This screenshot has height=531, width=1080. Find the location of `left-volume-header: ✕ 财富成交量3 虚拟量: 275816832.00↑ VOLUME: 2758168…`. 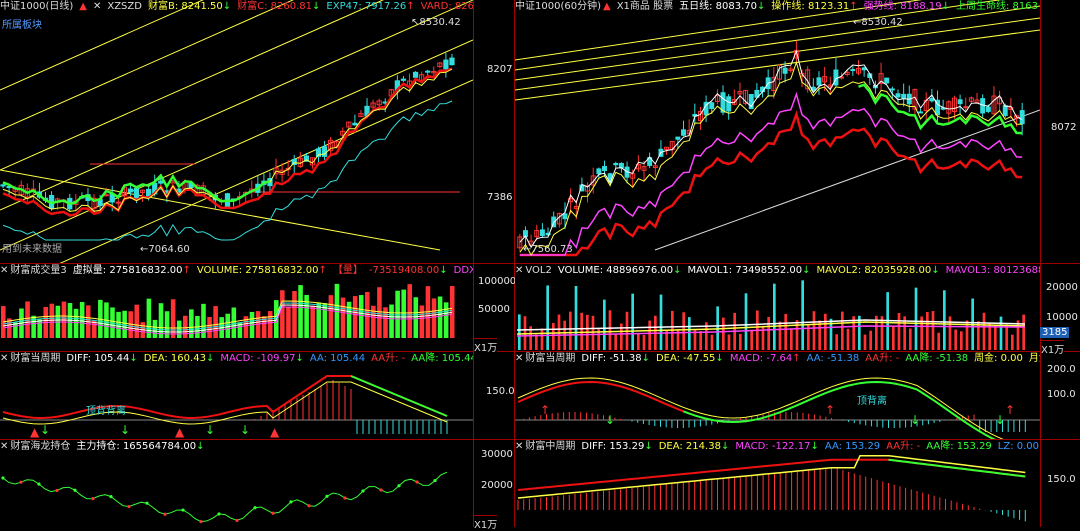

left-volume-header: ✕ 财富成交量3 虚拟量: 275816832.00↑ VOLUME: 2758168… is located at coordinates (236, 271).